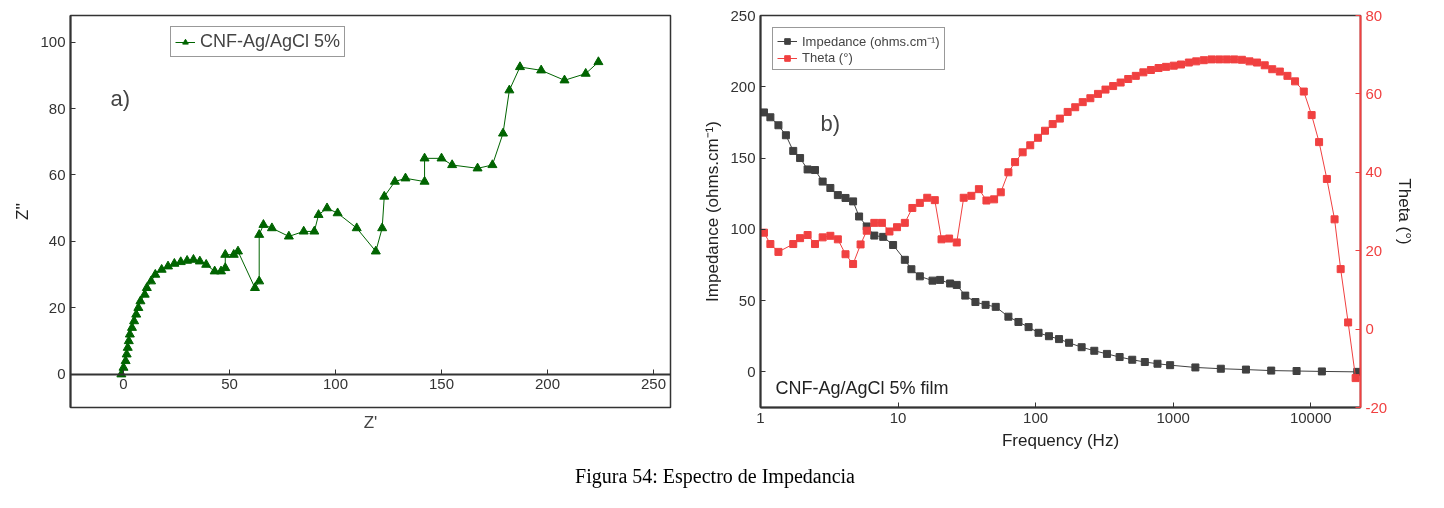 The height and width of the screenshot is (508, 1444). Describe the element at coordinates (743, 86) in the screenshot. I see `y-tick-label: 200` at that location.